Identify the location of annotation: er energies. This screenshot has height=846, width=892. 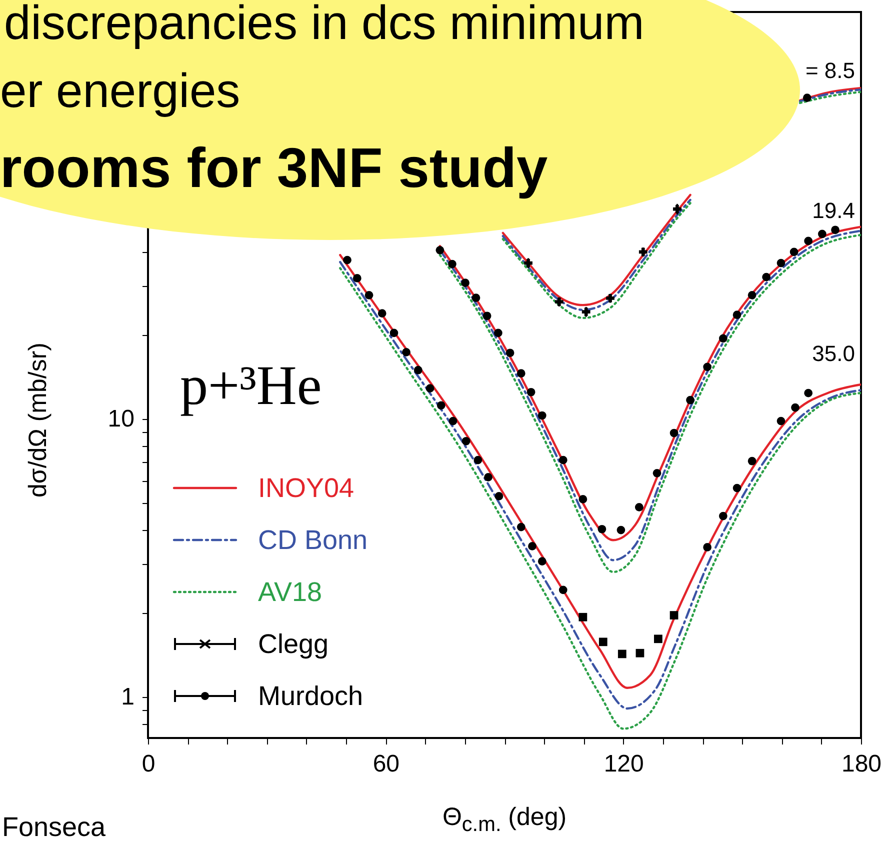
(120, 91).